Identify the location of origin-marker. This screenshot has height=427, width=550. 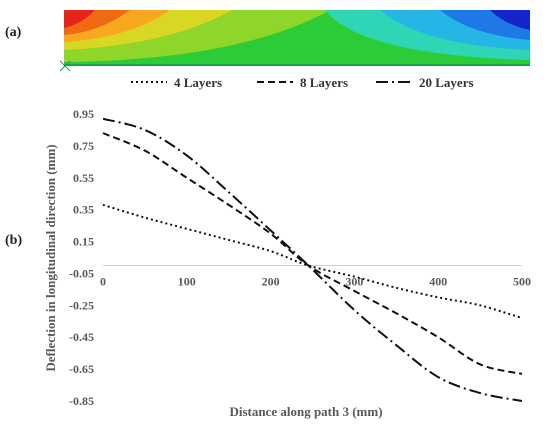
(65, 66).